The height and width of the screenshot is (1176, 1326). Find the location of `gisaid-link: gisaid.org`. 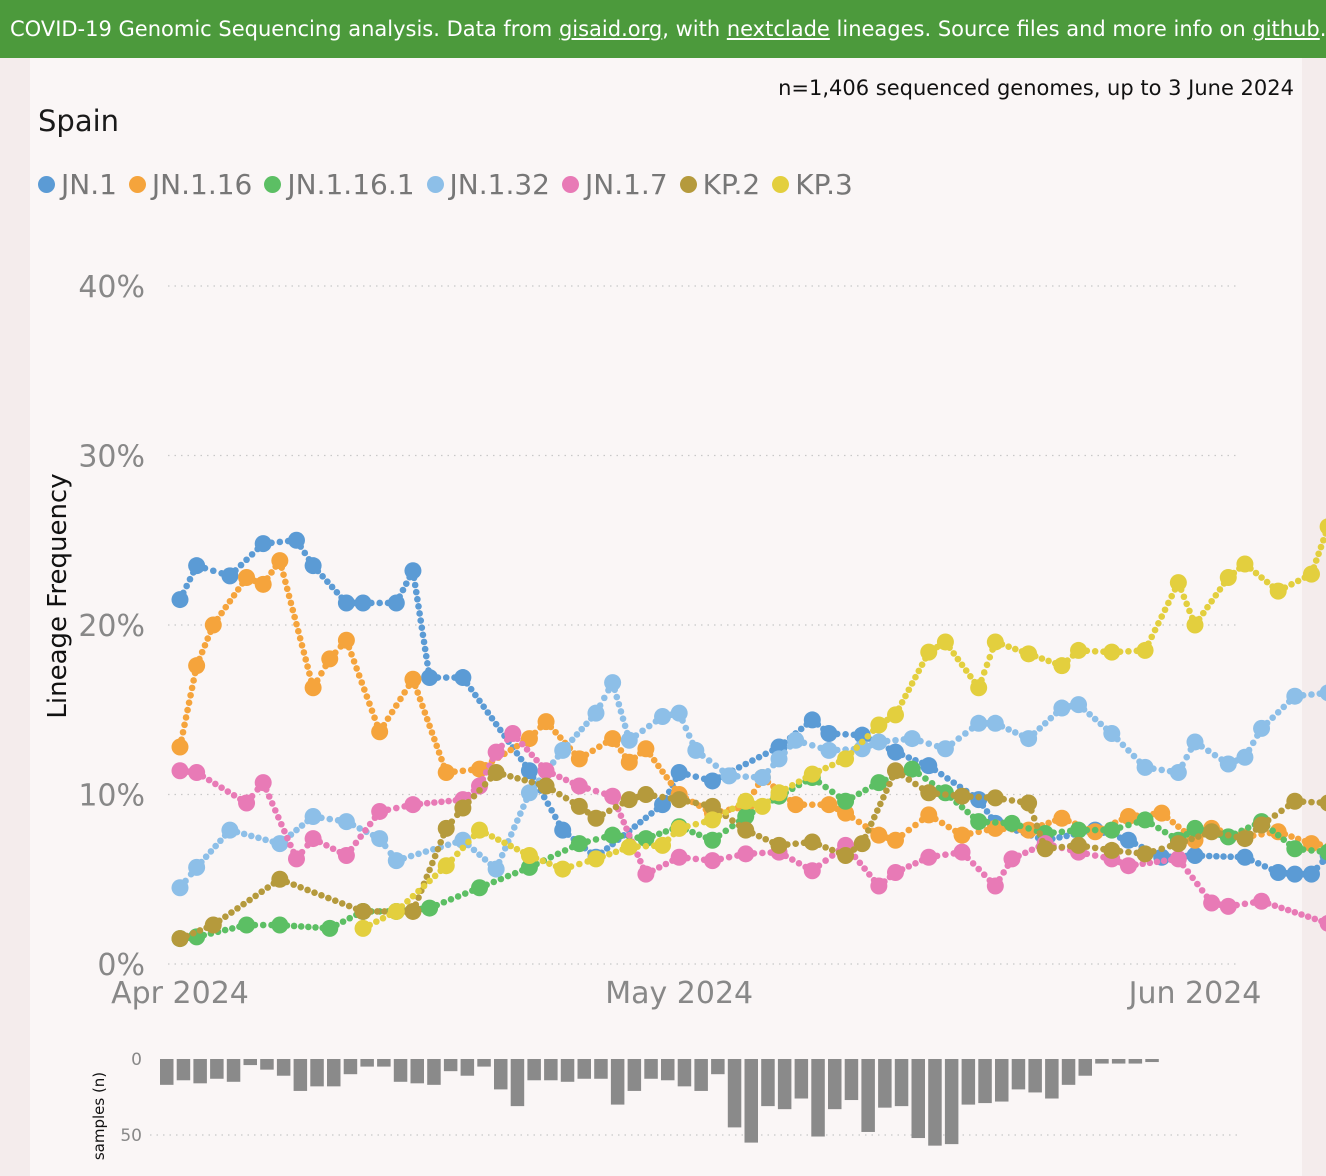

gisaid-link: gisaid.org is located at coordinates (610, 29).